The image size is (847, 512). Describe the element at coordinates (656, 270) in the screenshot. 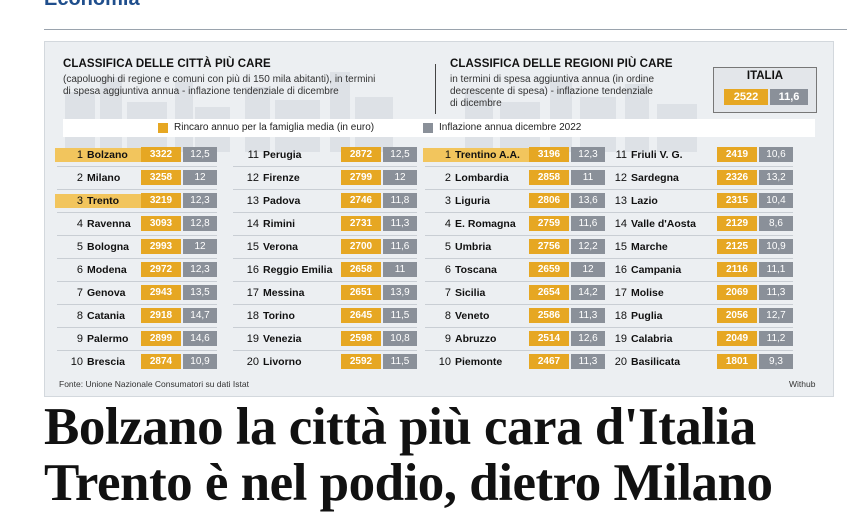

I see `region-name: Campania` at that location.